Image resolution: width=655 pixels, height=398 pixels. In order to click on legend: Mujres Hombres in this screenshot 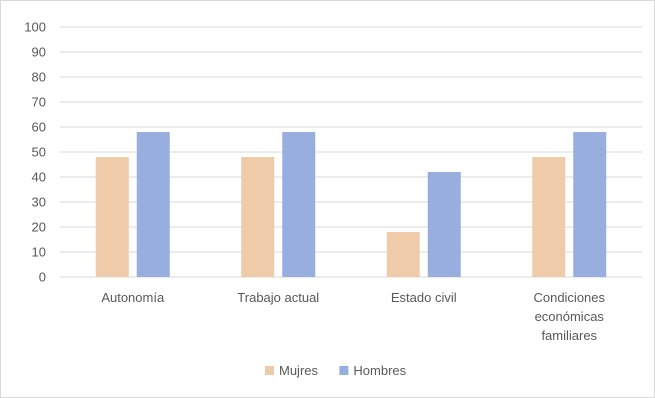, I will do `click(336, 370)`.